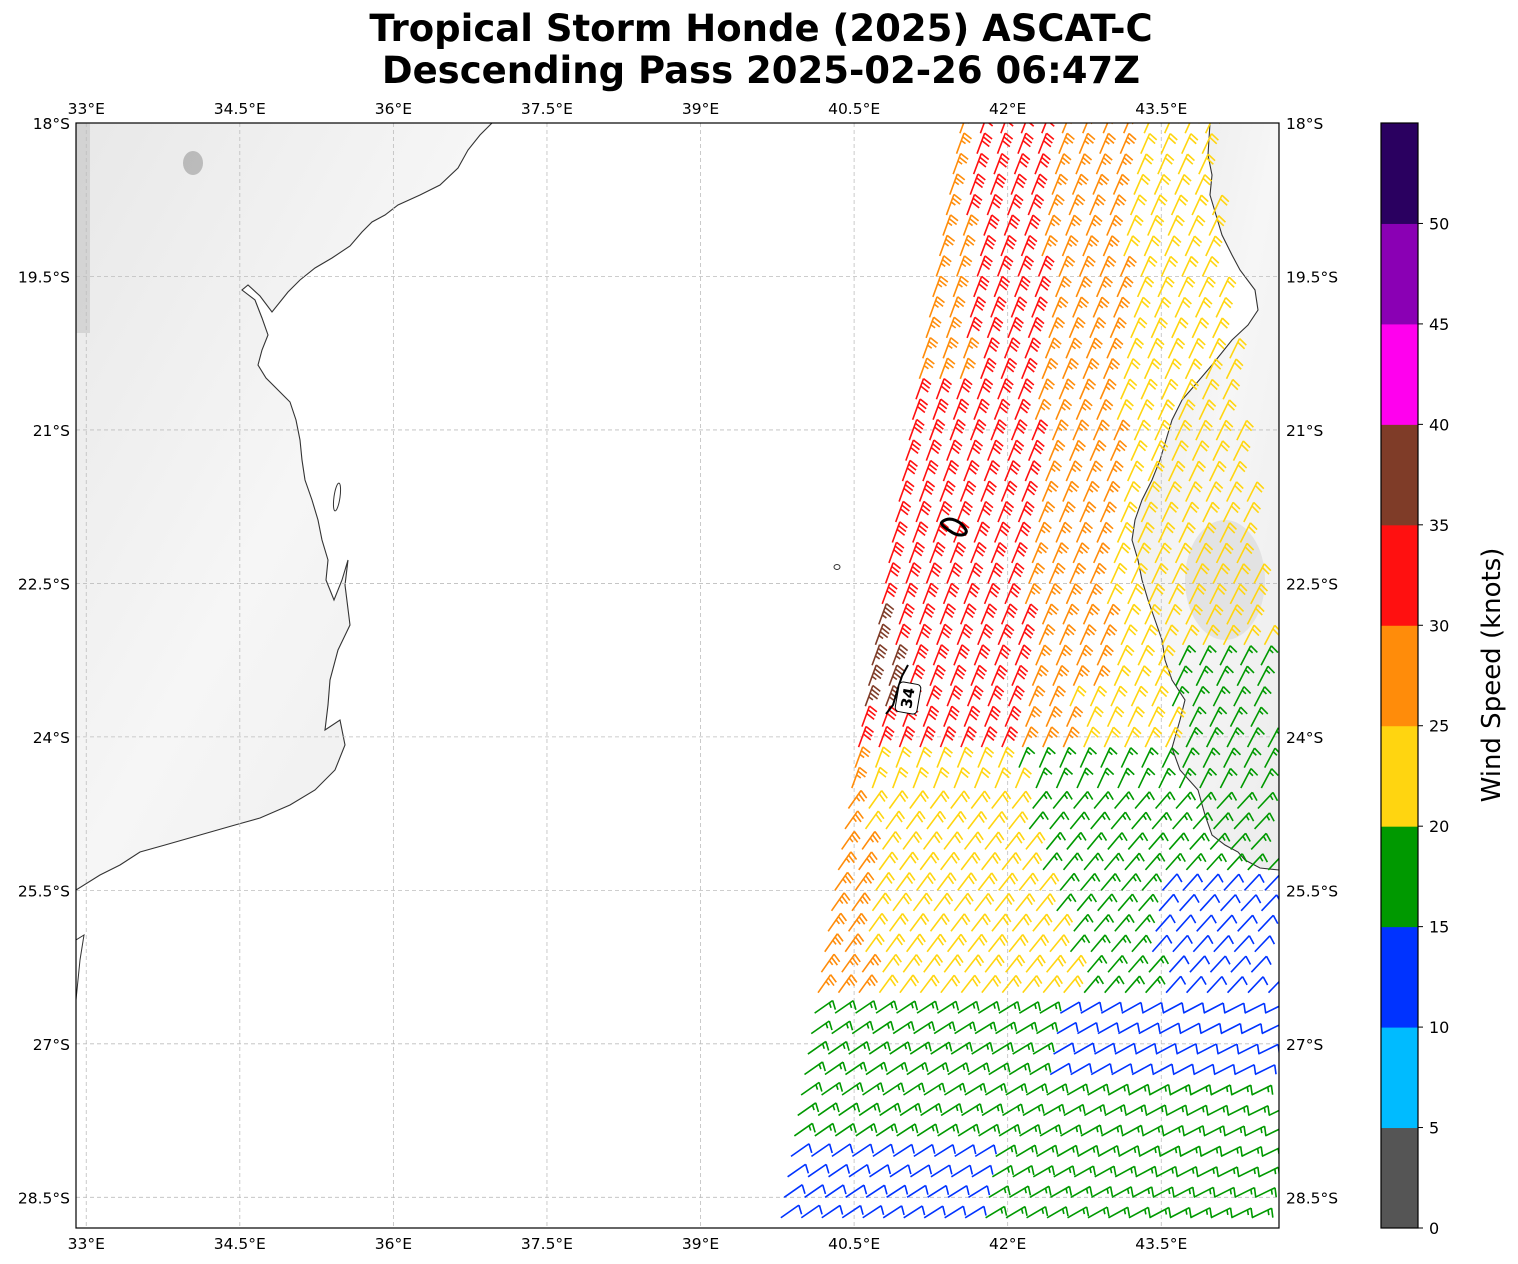 Image resolution: width=1518 pixels, height=1264 pixels. Describe the element at coordinates (240, 1244) in the screenshot. I see `lon-tick-label-bottom: 34.5°E` at that location.